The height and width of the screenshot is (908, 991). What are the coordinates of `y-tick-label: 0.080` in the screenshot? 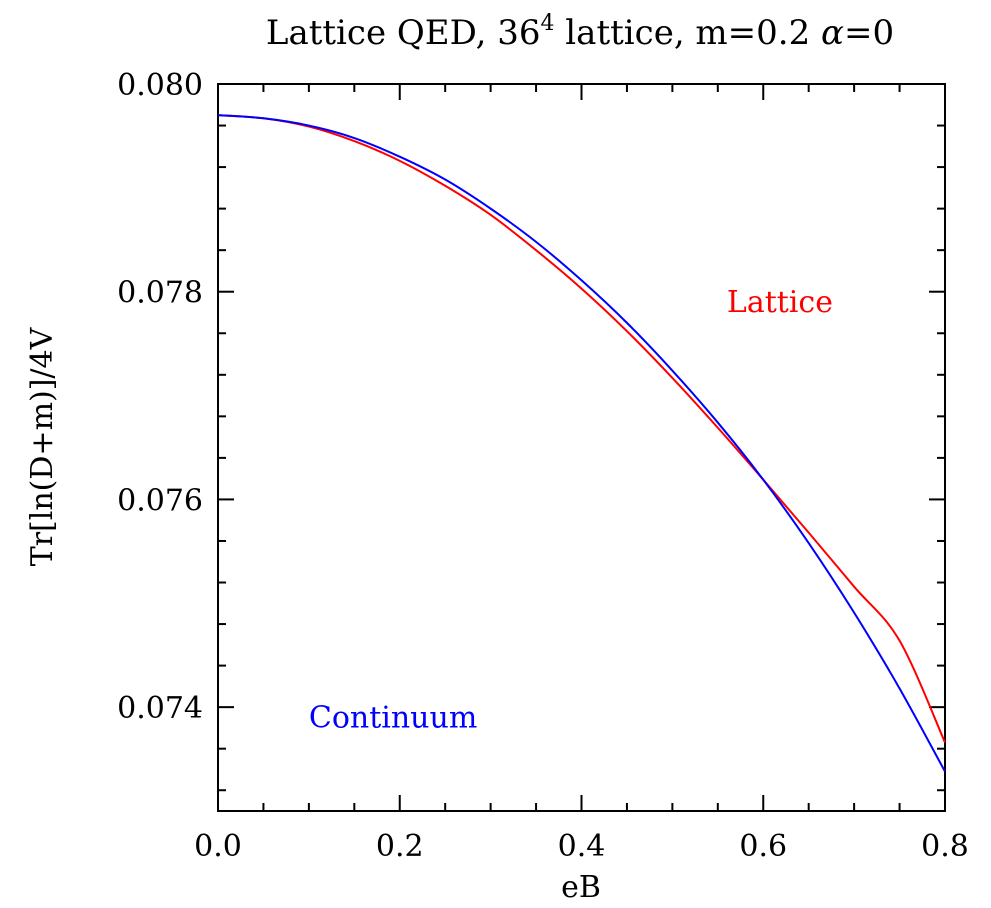 It's located at (160, 85).